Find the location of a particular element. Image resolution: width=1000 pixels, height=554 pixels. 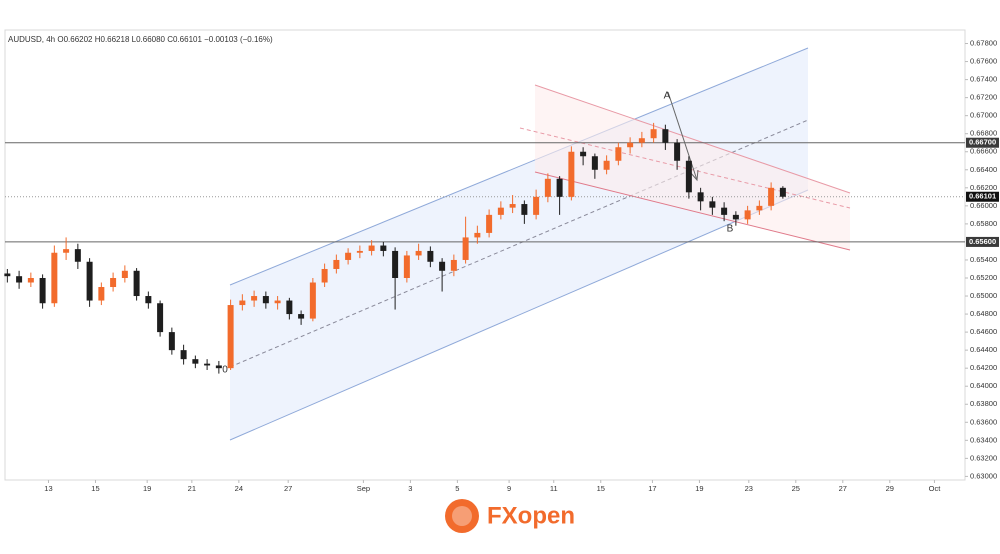

x-tick-label: 23 is located at coordinates (749, 488).